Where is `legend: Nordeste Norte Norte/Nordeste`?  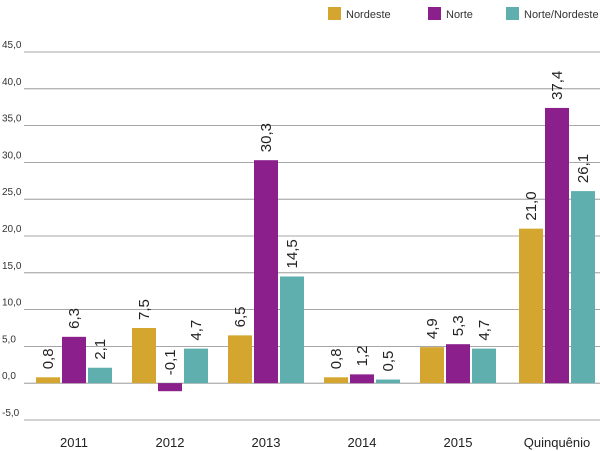
legend: Nordeste Norte Norte/Nordeste is located at coordinates (463, 14).